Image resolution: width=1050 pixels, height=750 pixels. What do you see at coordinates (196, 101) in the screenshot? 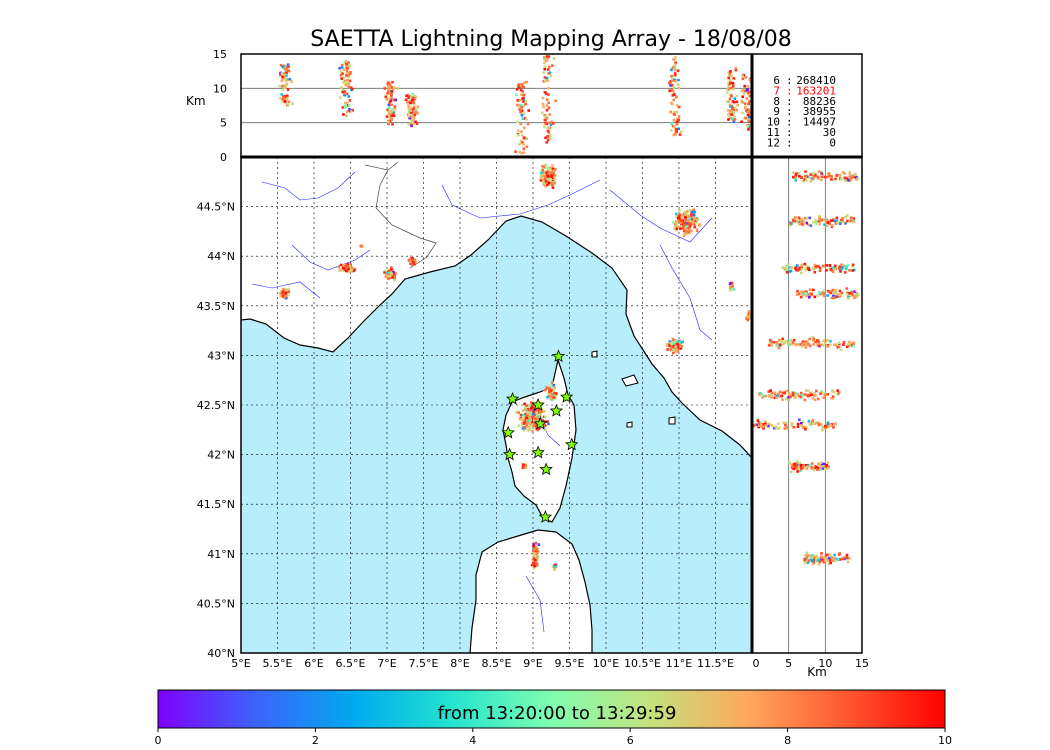
I see `top-panel-ylabel: Km` at bounding box center [196, 101].